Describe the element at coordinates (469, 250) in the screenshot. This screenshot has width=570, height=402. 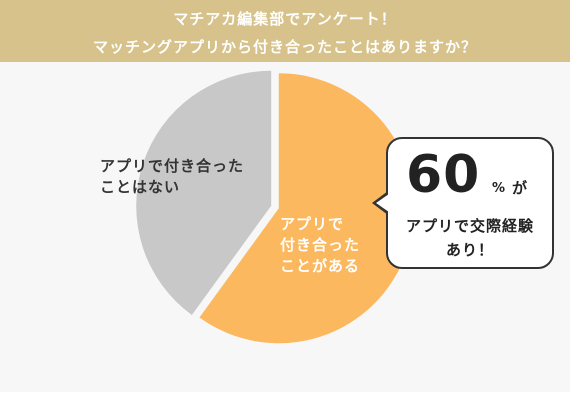
I see `callout-line2: あり！` at that location.